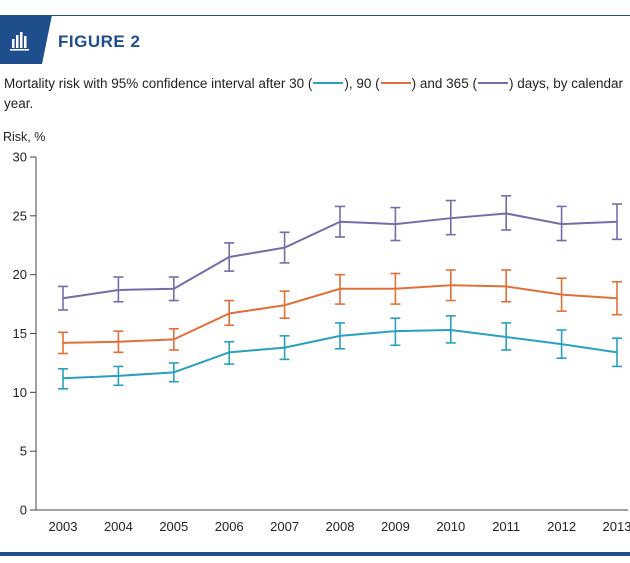  I want to click on caption-text-4: ) days, by calendar year., so click(314, 93).